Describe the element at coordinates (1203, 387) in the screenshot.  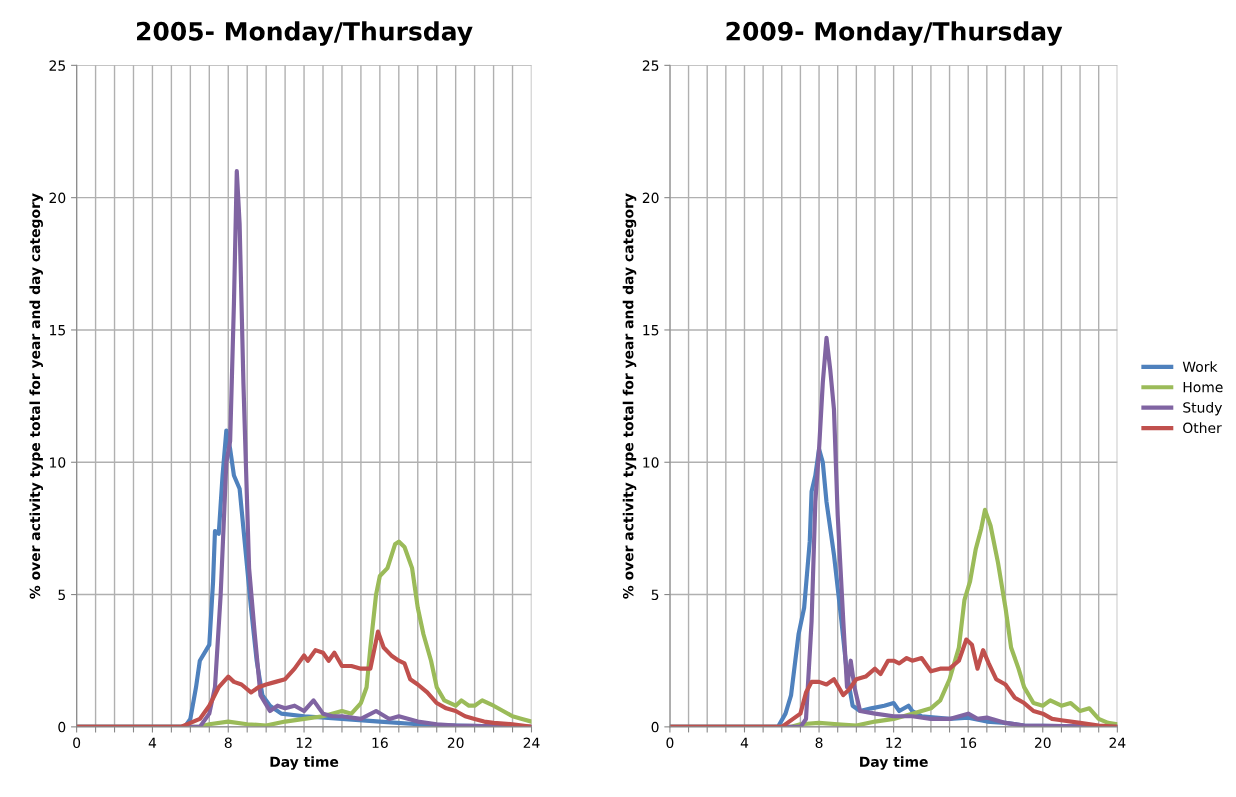
I see `legend-label: Home` at that location.